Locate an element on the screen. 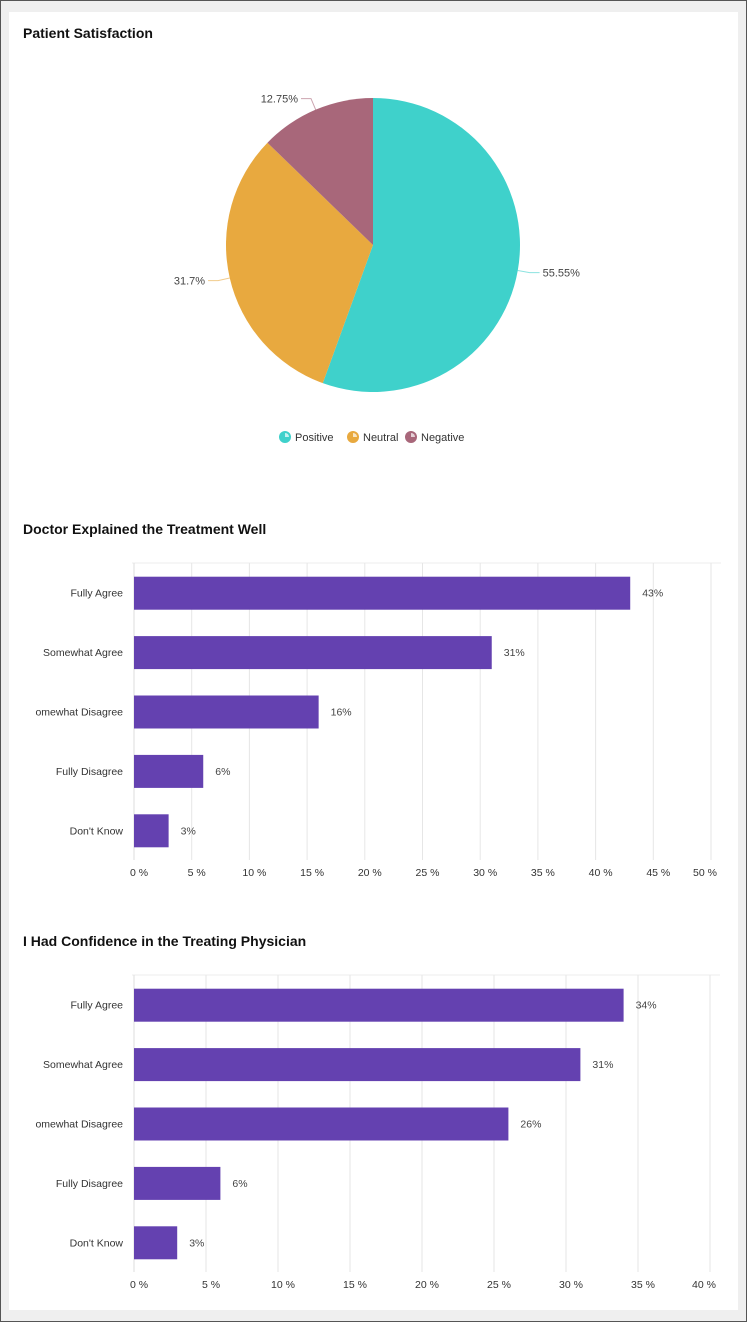  pie-slice-negative is located at coordinates (320, 171).